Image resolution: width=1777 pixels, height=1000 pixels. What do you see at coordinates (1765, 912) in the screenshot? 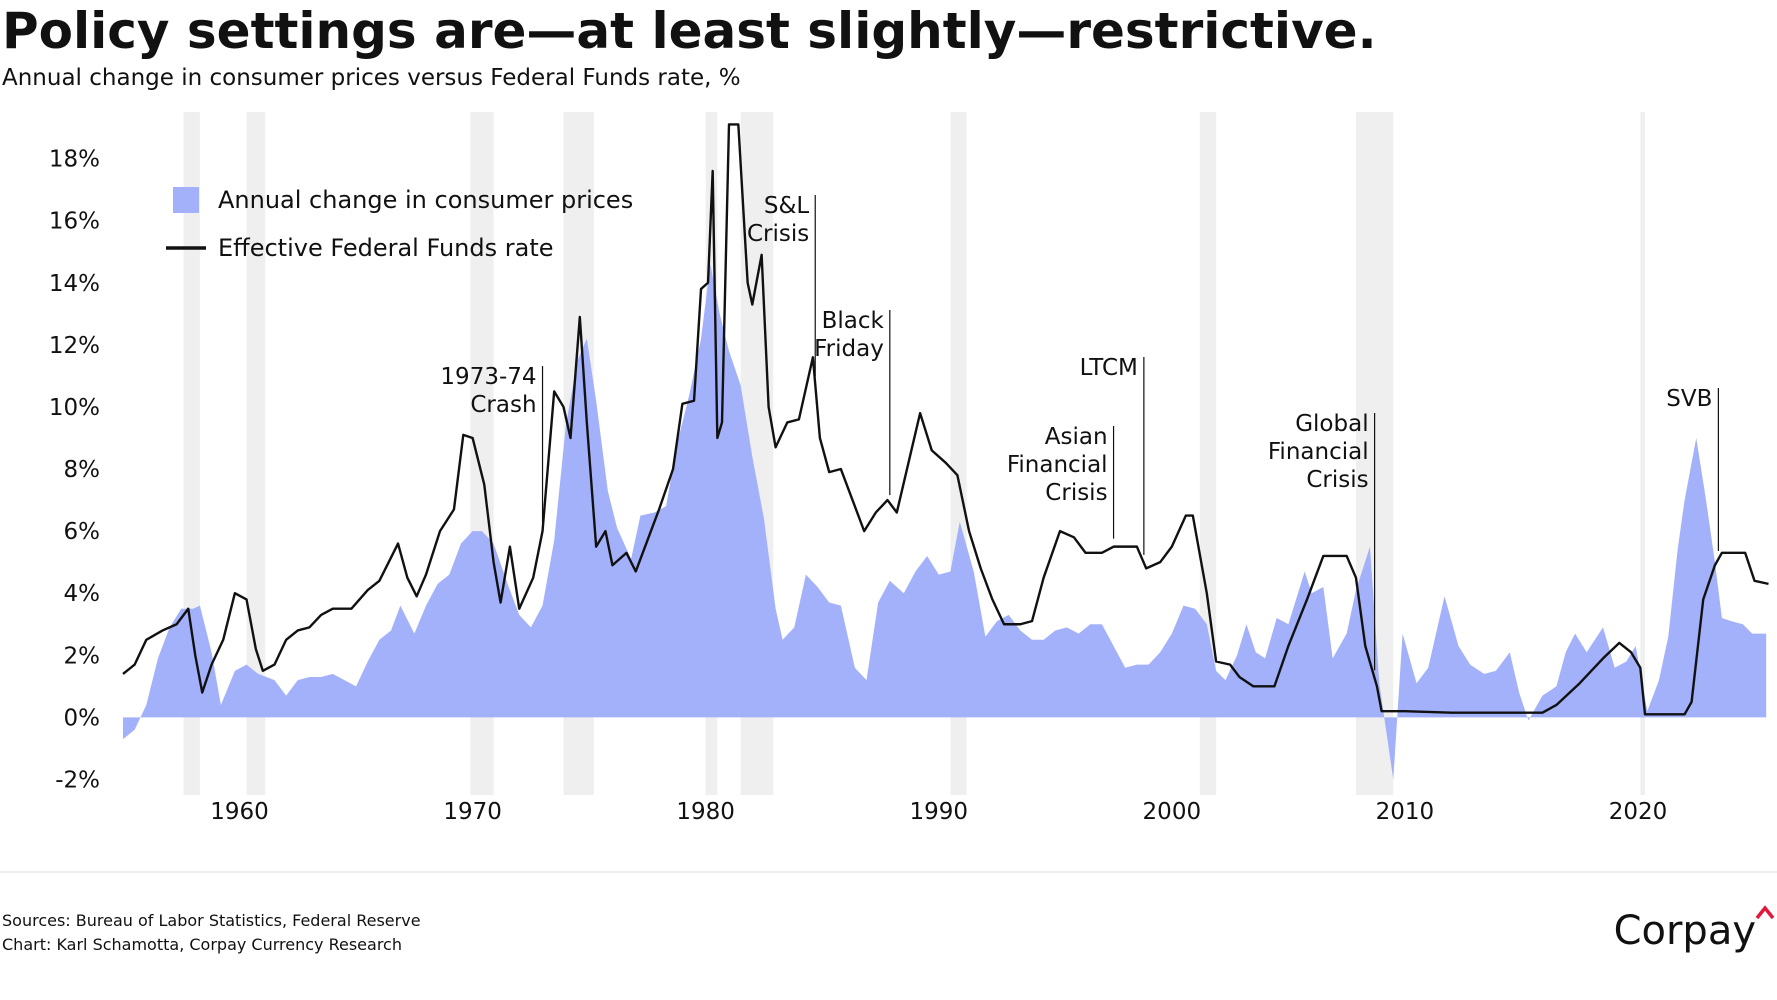
I see `logo-caret` at bounding box center [1765, 912].